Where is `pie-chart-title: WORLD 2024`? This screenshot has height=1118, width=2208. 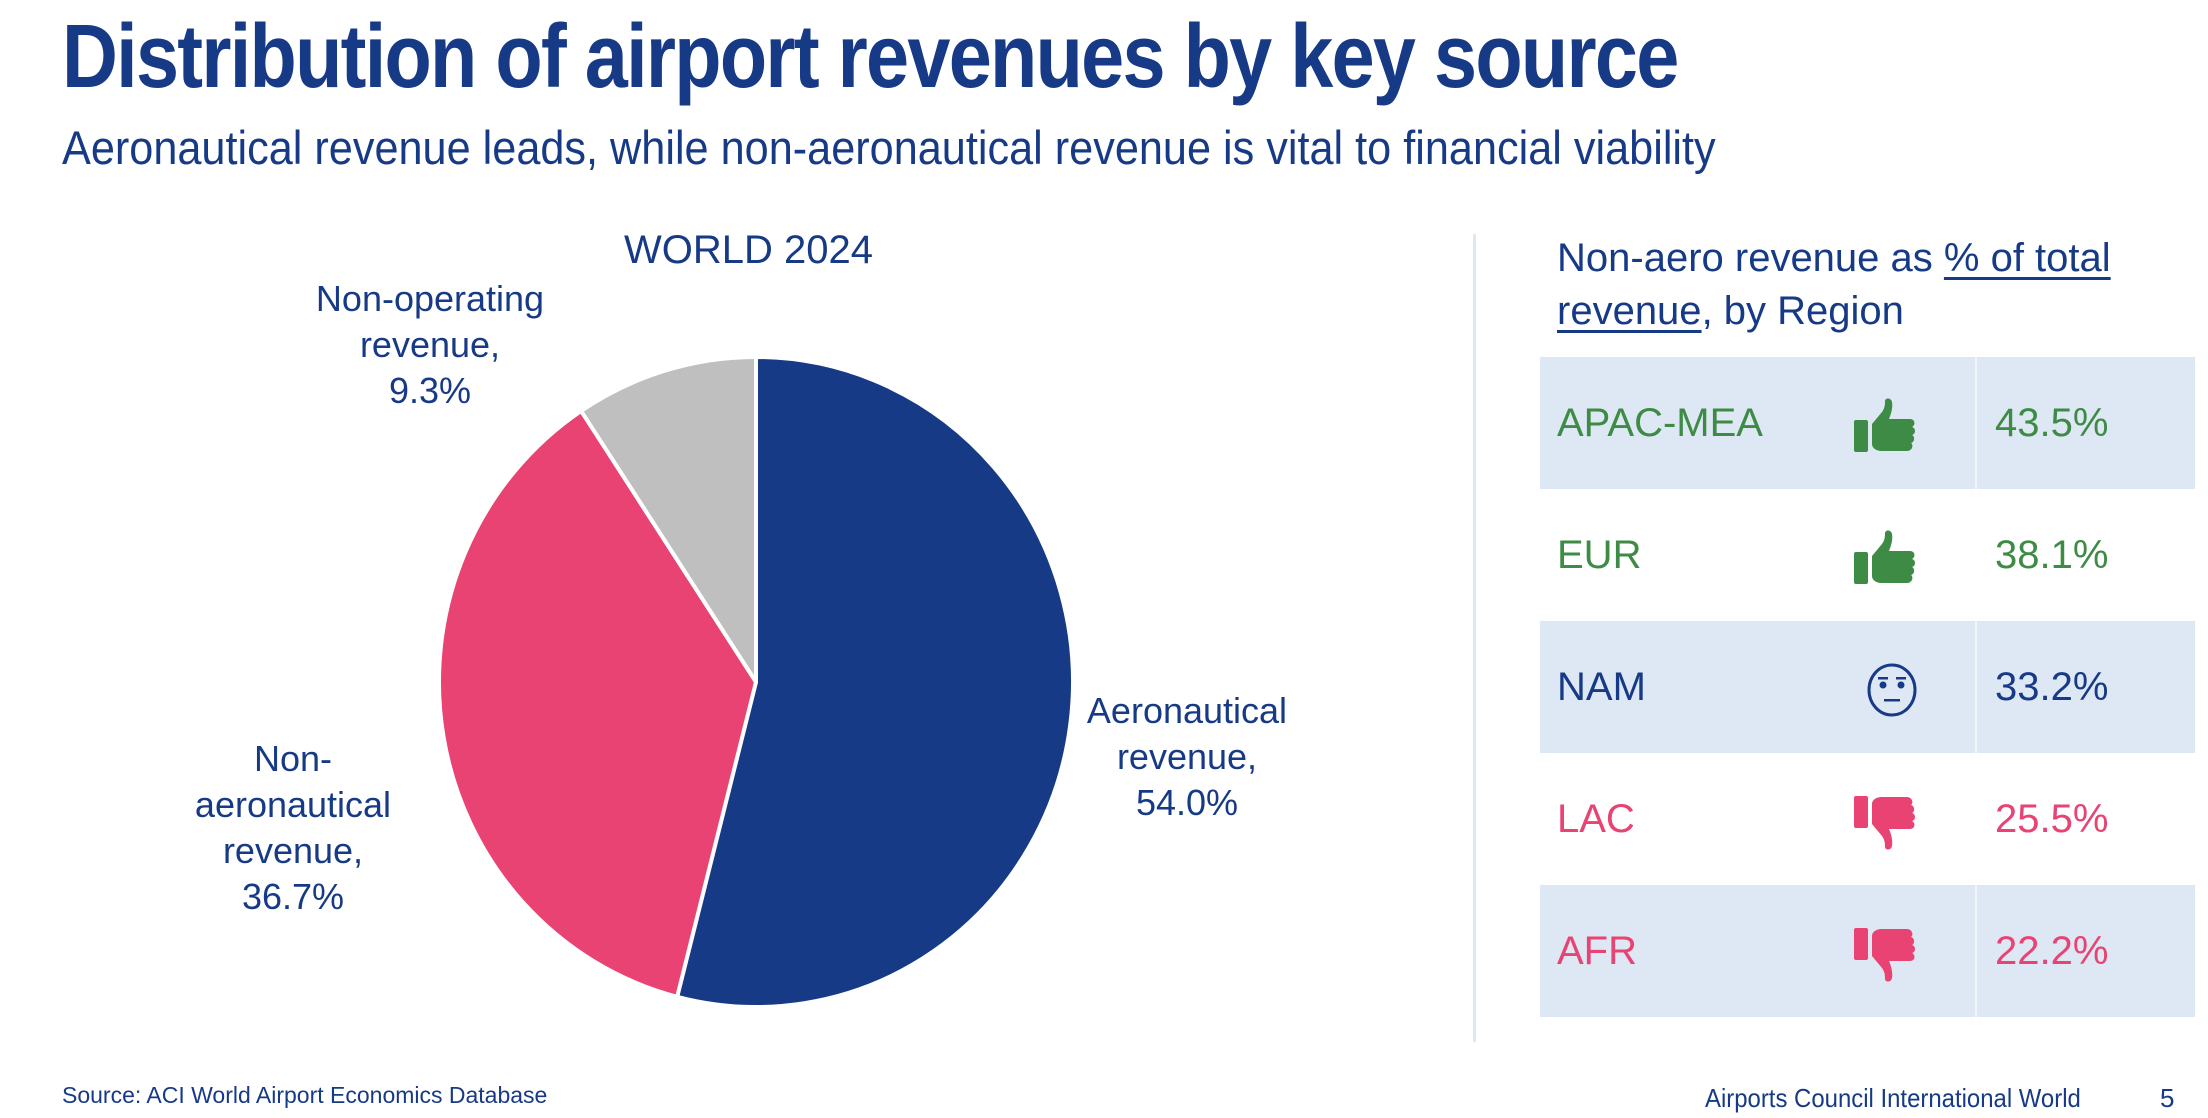 pie-chart-title: WORLD 2024 is located at coordinates (748, 250).